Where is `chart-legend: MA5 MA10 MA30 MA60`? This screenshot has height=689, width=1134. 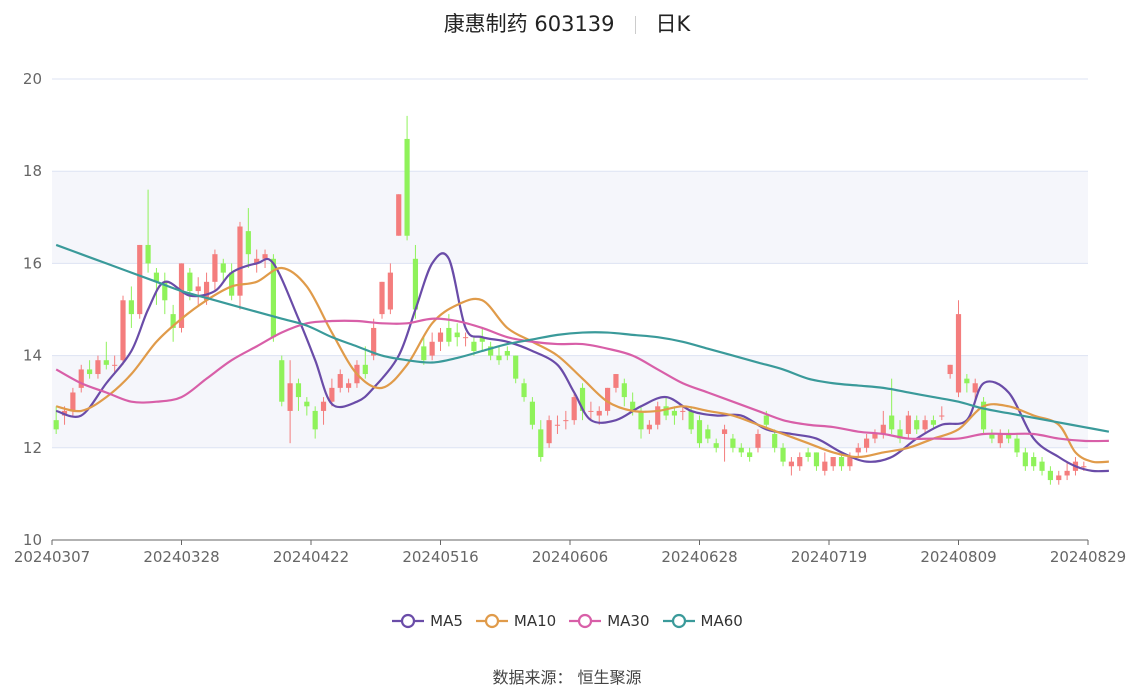
chart-legend: MA5 MA10 MA30 MA60 is located at coordinates (567, 623).